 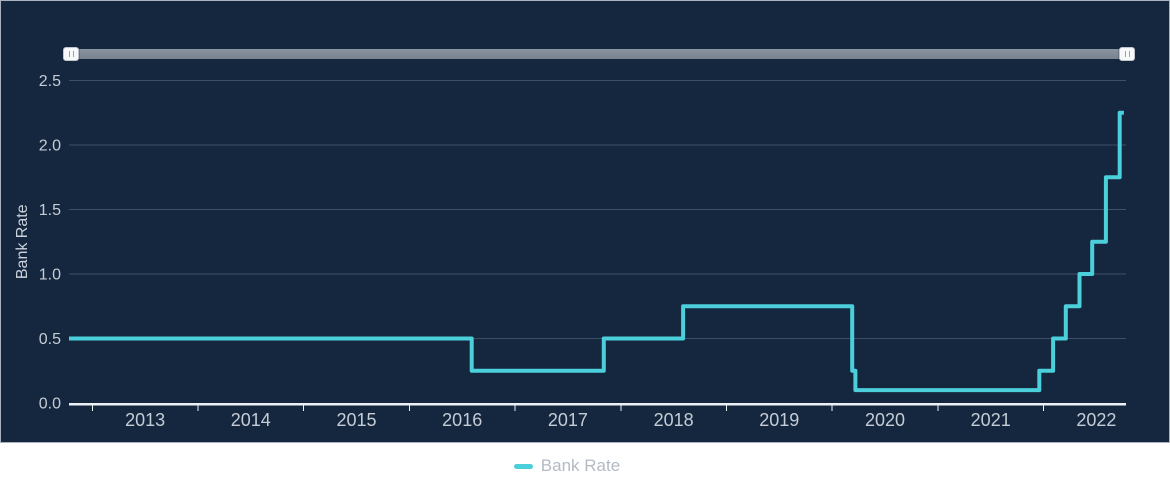 I want to click on y-tick-label: 2.5, so click(x=50, y=81).